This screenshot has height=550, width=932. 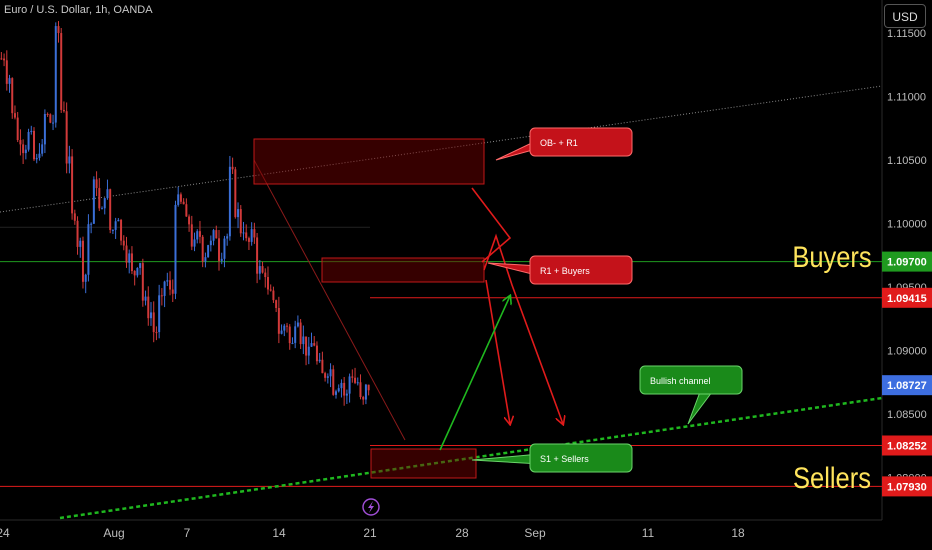 I want to click on flash-icon-bolt, so click(x=371, y=507).